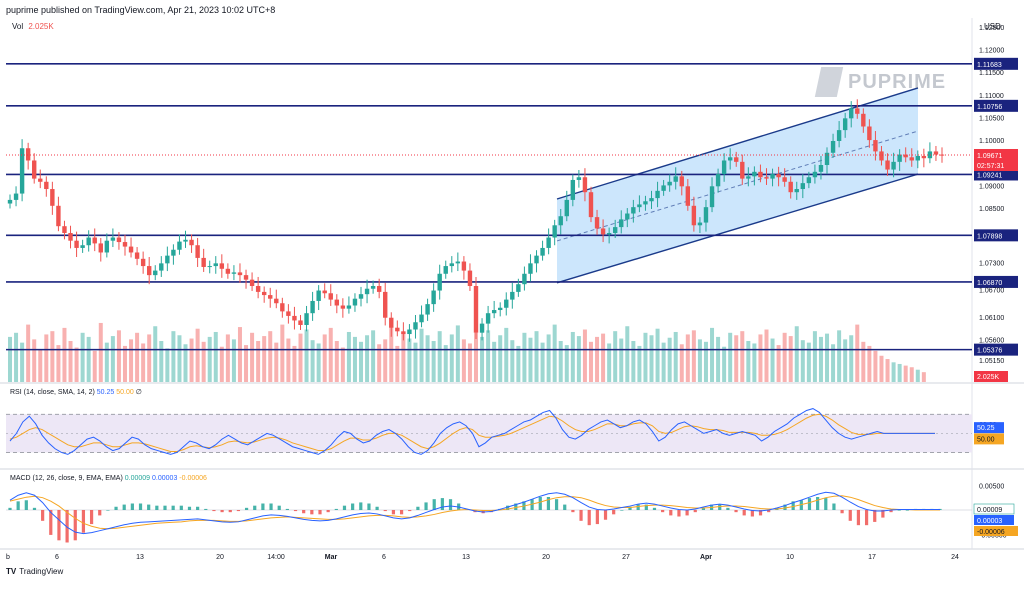  What do you see at coordinates (193, 478) in the screenshot?
I see `macd-legend-signal: -0.00006` at bounding box center [193, 478].